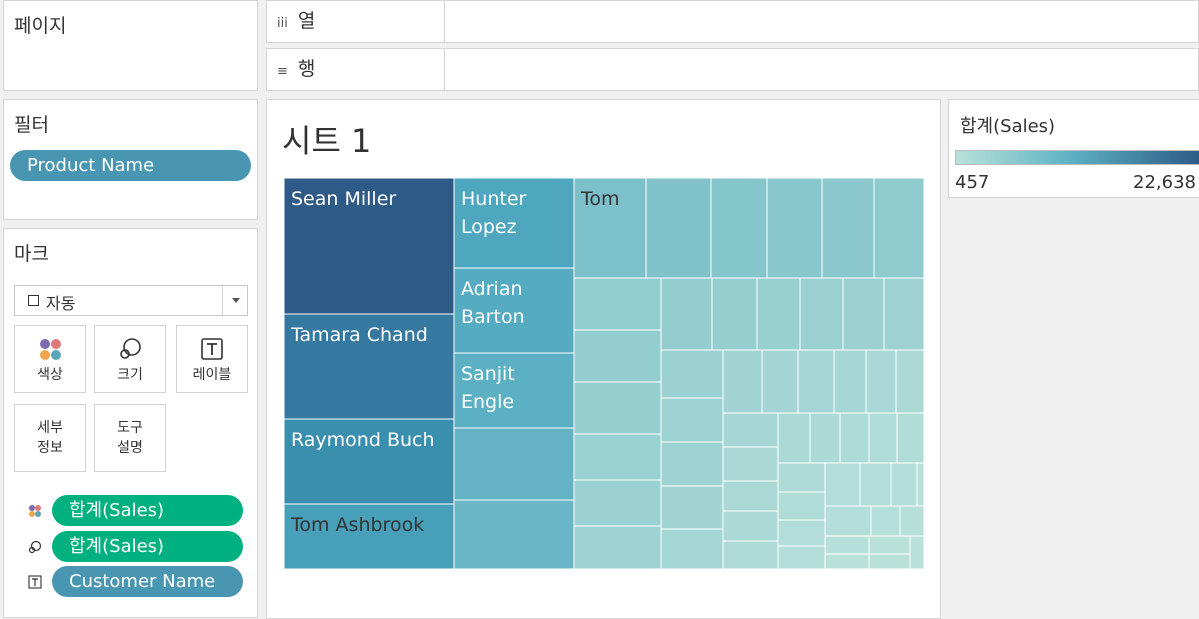 This screenshot has width=1199, height=619. Describe the element at coordinates (131, 300) in the screenshot. I see `mark-type-dropdown: 자동` at that location.